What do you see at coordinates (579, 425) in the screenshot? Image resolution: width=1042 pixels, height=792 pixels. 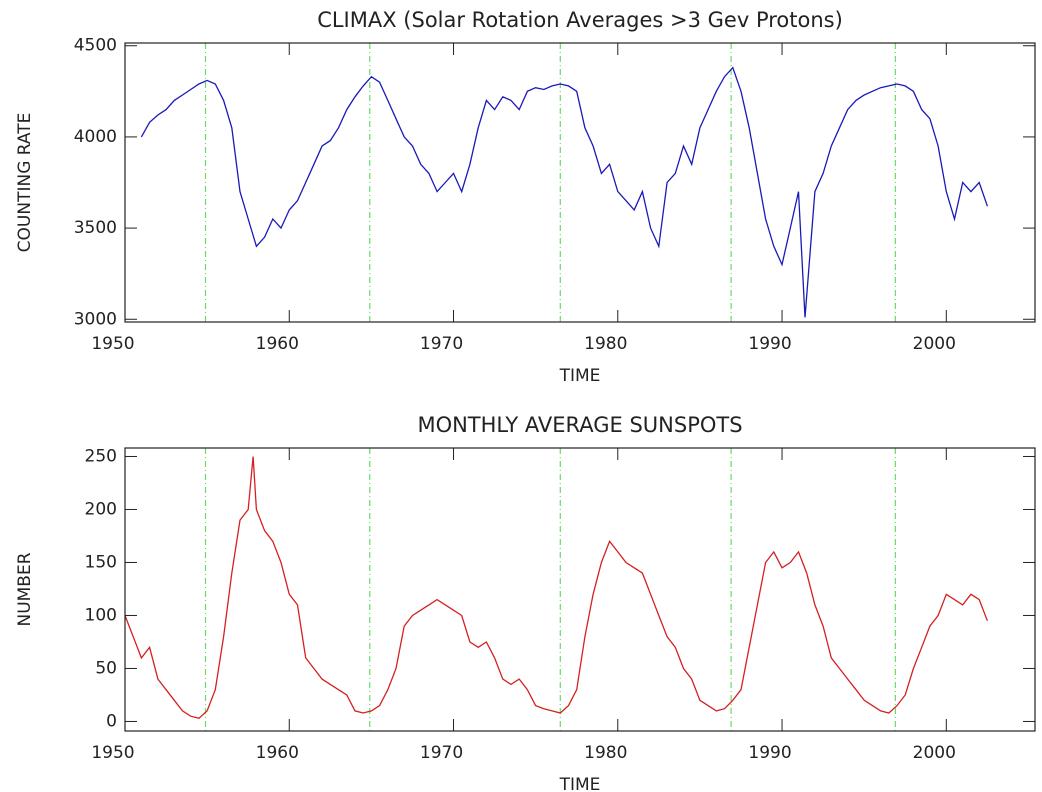 I see `chart-title: MONTHLY AVERAGE SUNSPOTS` at bounding box center [579, 425].